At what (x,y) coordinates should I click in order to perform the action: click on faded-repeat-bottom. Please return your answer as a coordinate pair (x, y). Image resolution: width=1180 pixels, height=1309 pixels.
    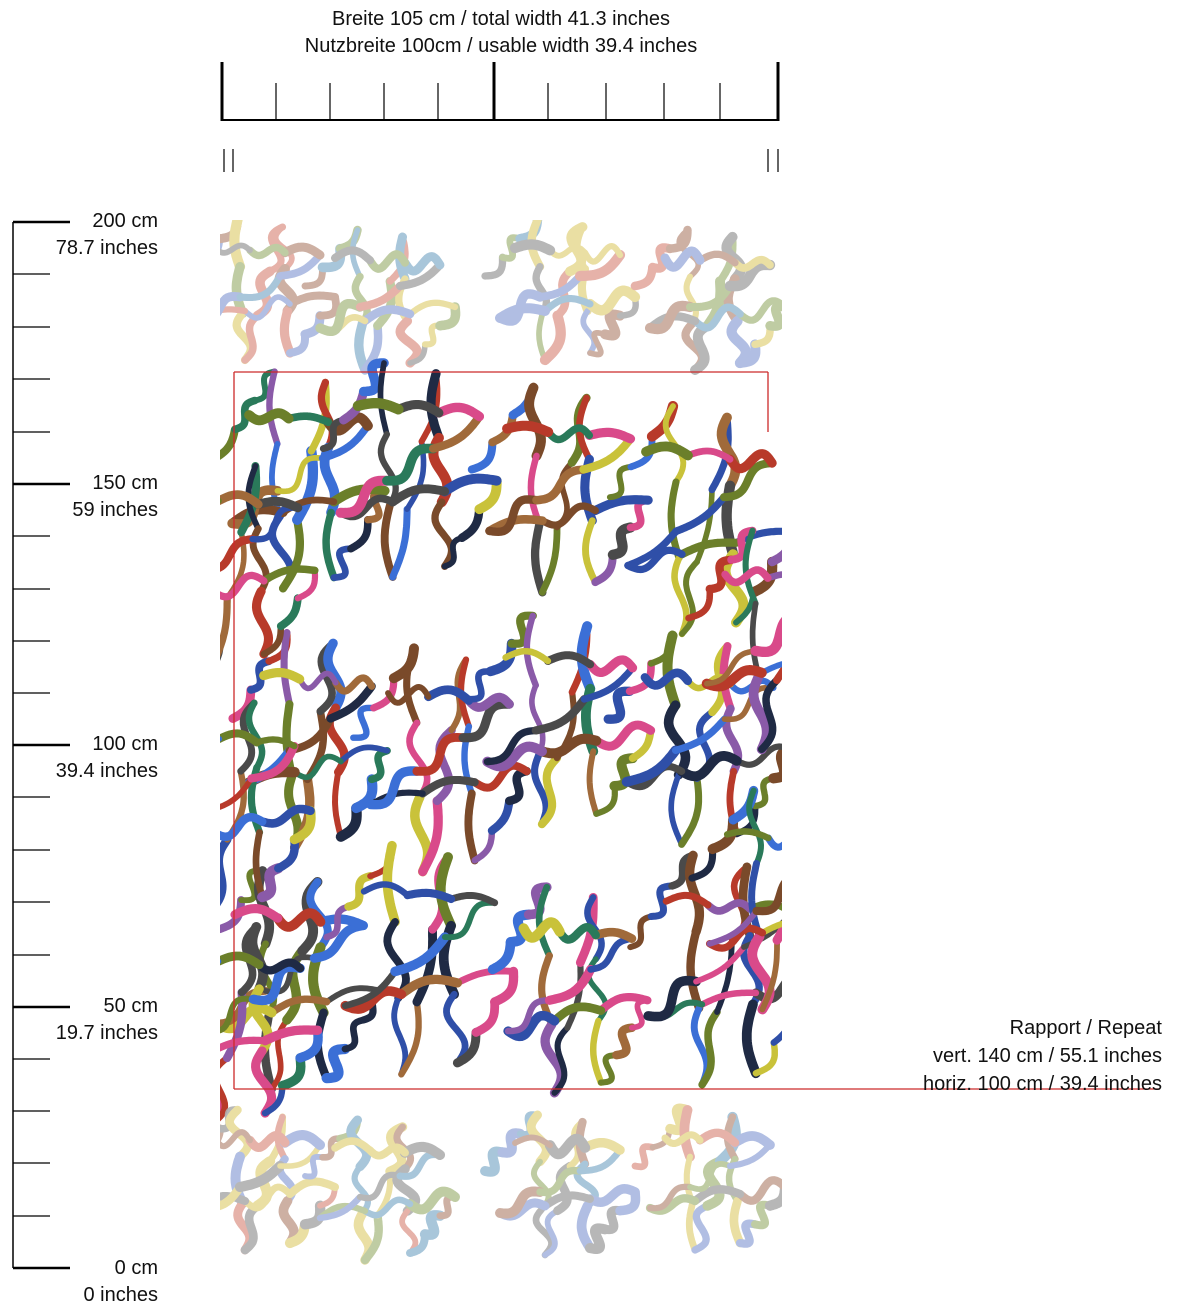
    Looking at the image, I should click on (501, 1184).